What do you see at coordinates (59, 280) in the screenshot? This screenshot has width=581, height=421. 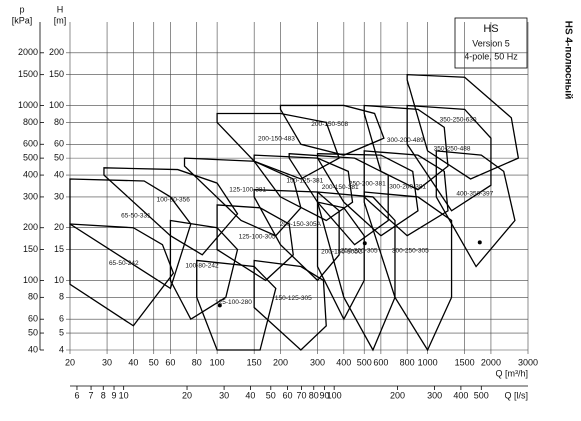 I see `y-tick-label: 10` at bounding box center [59, 280].